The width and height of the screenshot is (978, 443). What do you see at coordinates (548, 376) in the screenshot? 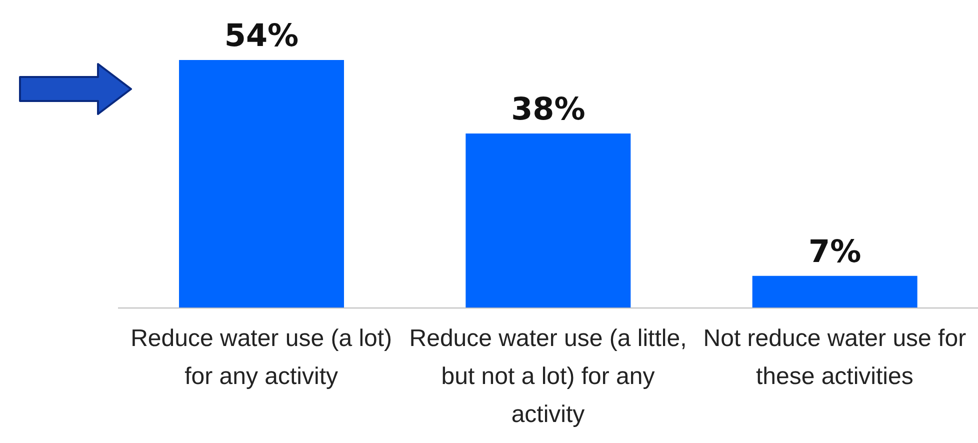
I see `x-tick-label: Reduce water use (a little, but not a lot) for any activity` at bounding box center [548, 376].